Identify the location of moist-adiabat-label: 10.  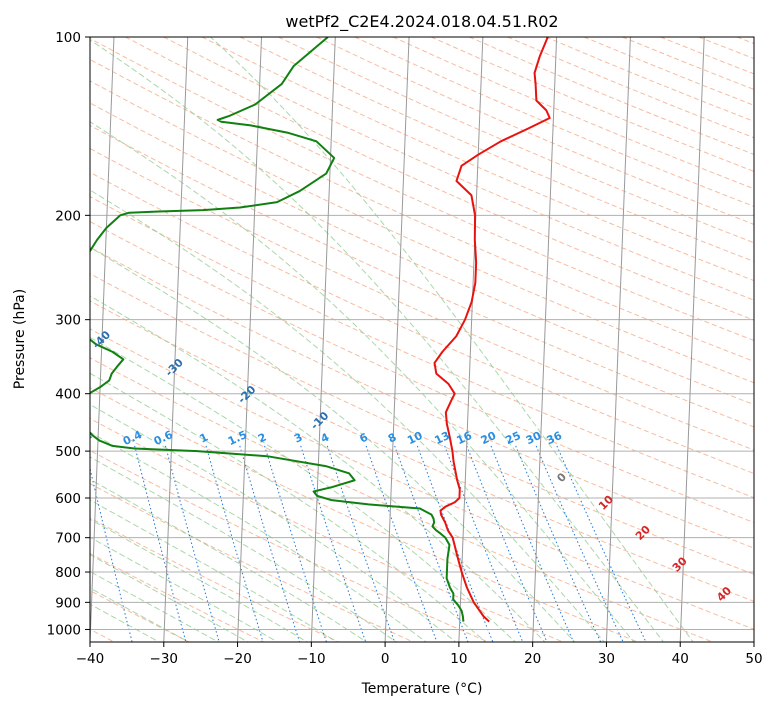
(606, 502).